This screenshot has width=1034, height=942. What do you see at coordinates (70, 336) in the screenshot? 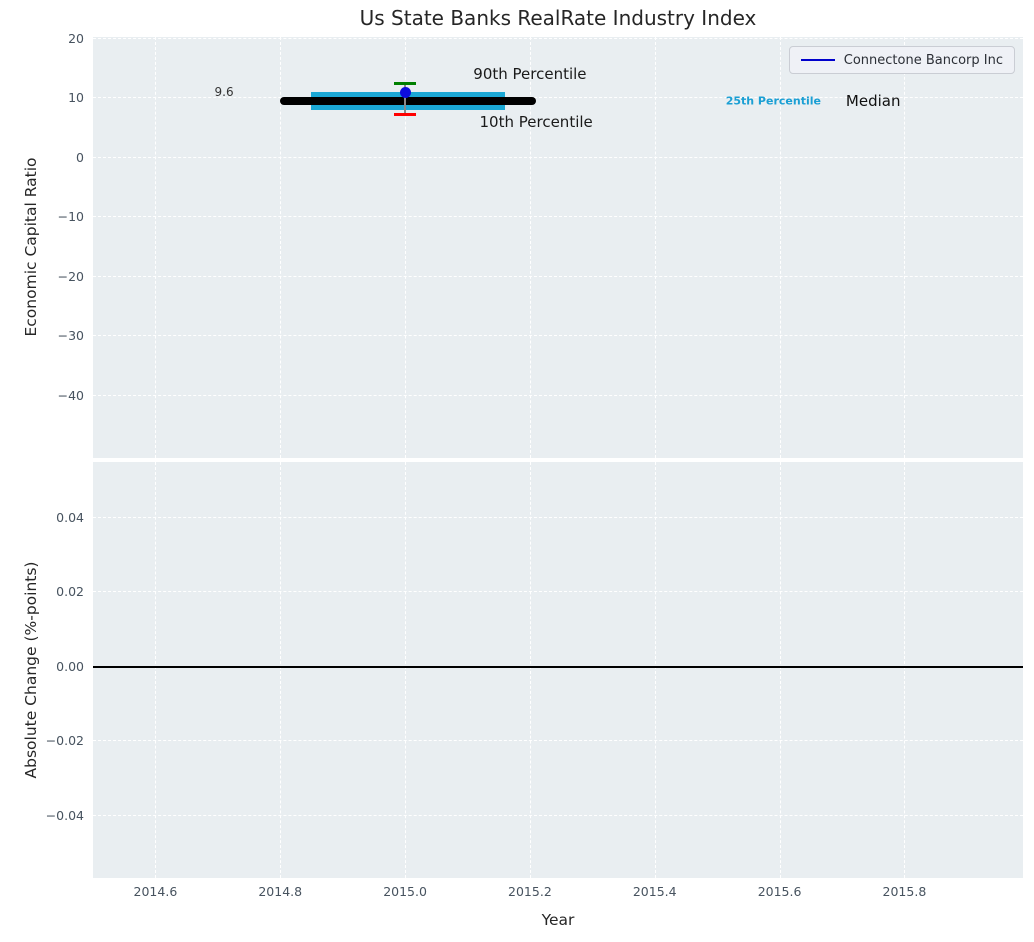
I see `y-tick-label: −30` at bounding box center [70, 336].